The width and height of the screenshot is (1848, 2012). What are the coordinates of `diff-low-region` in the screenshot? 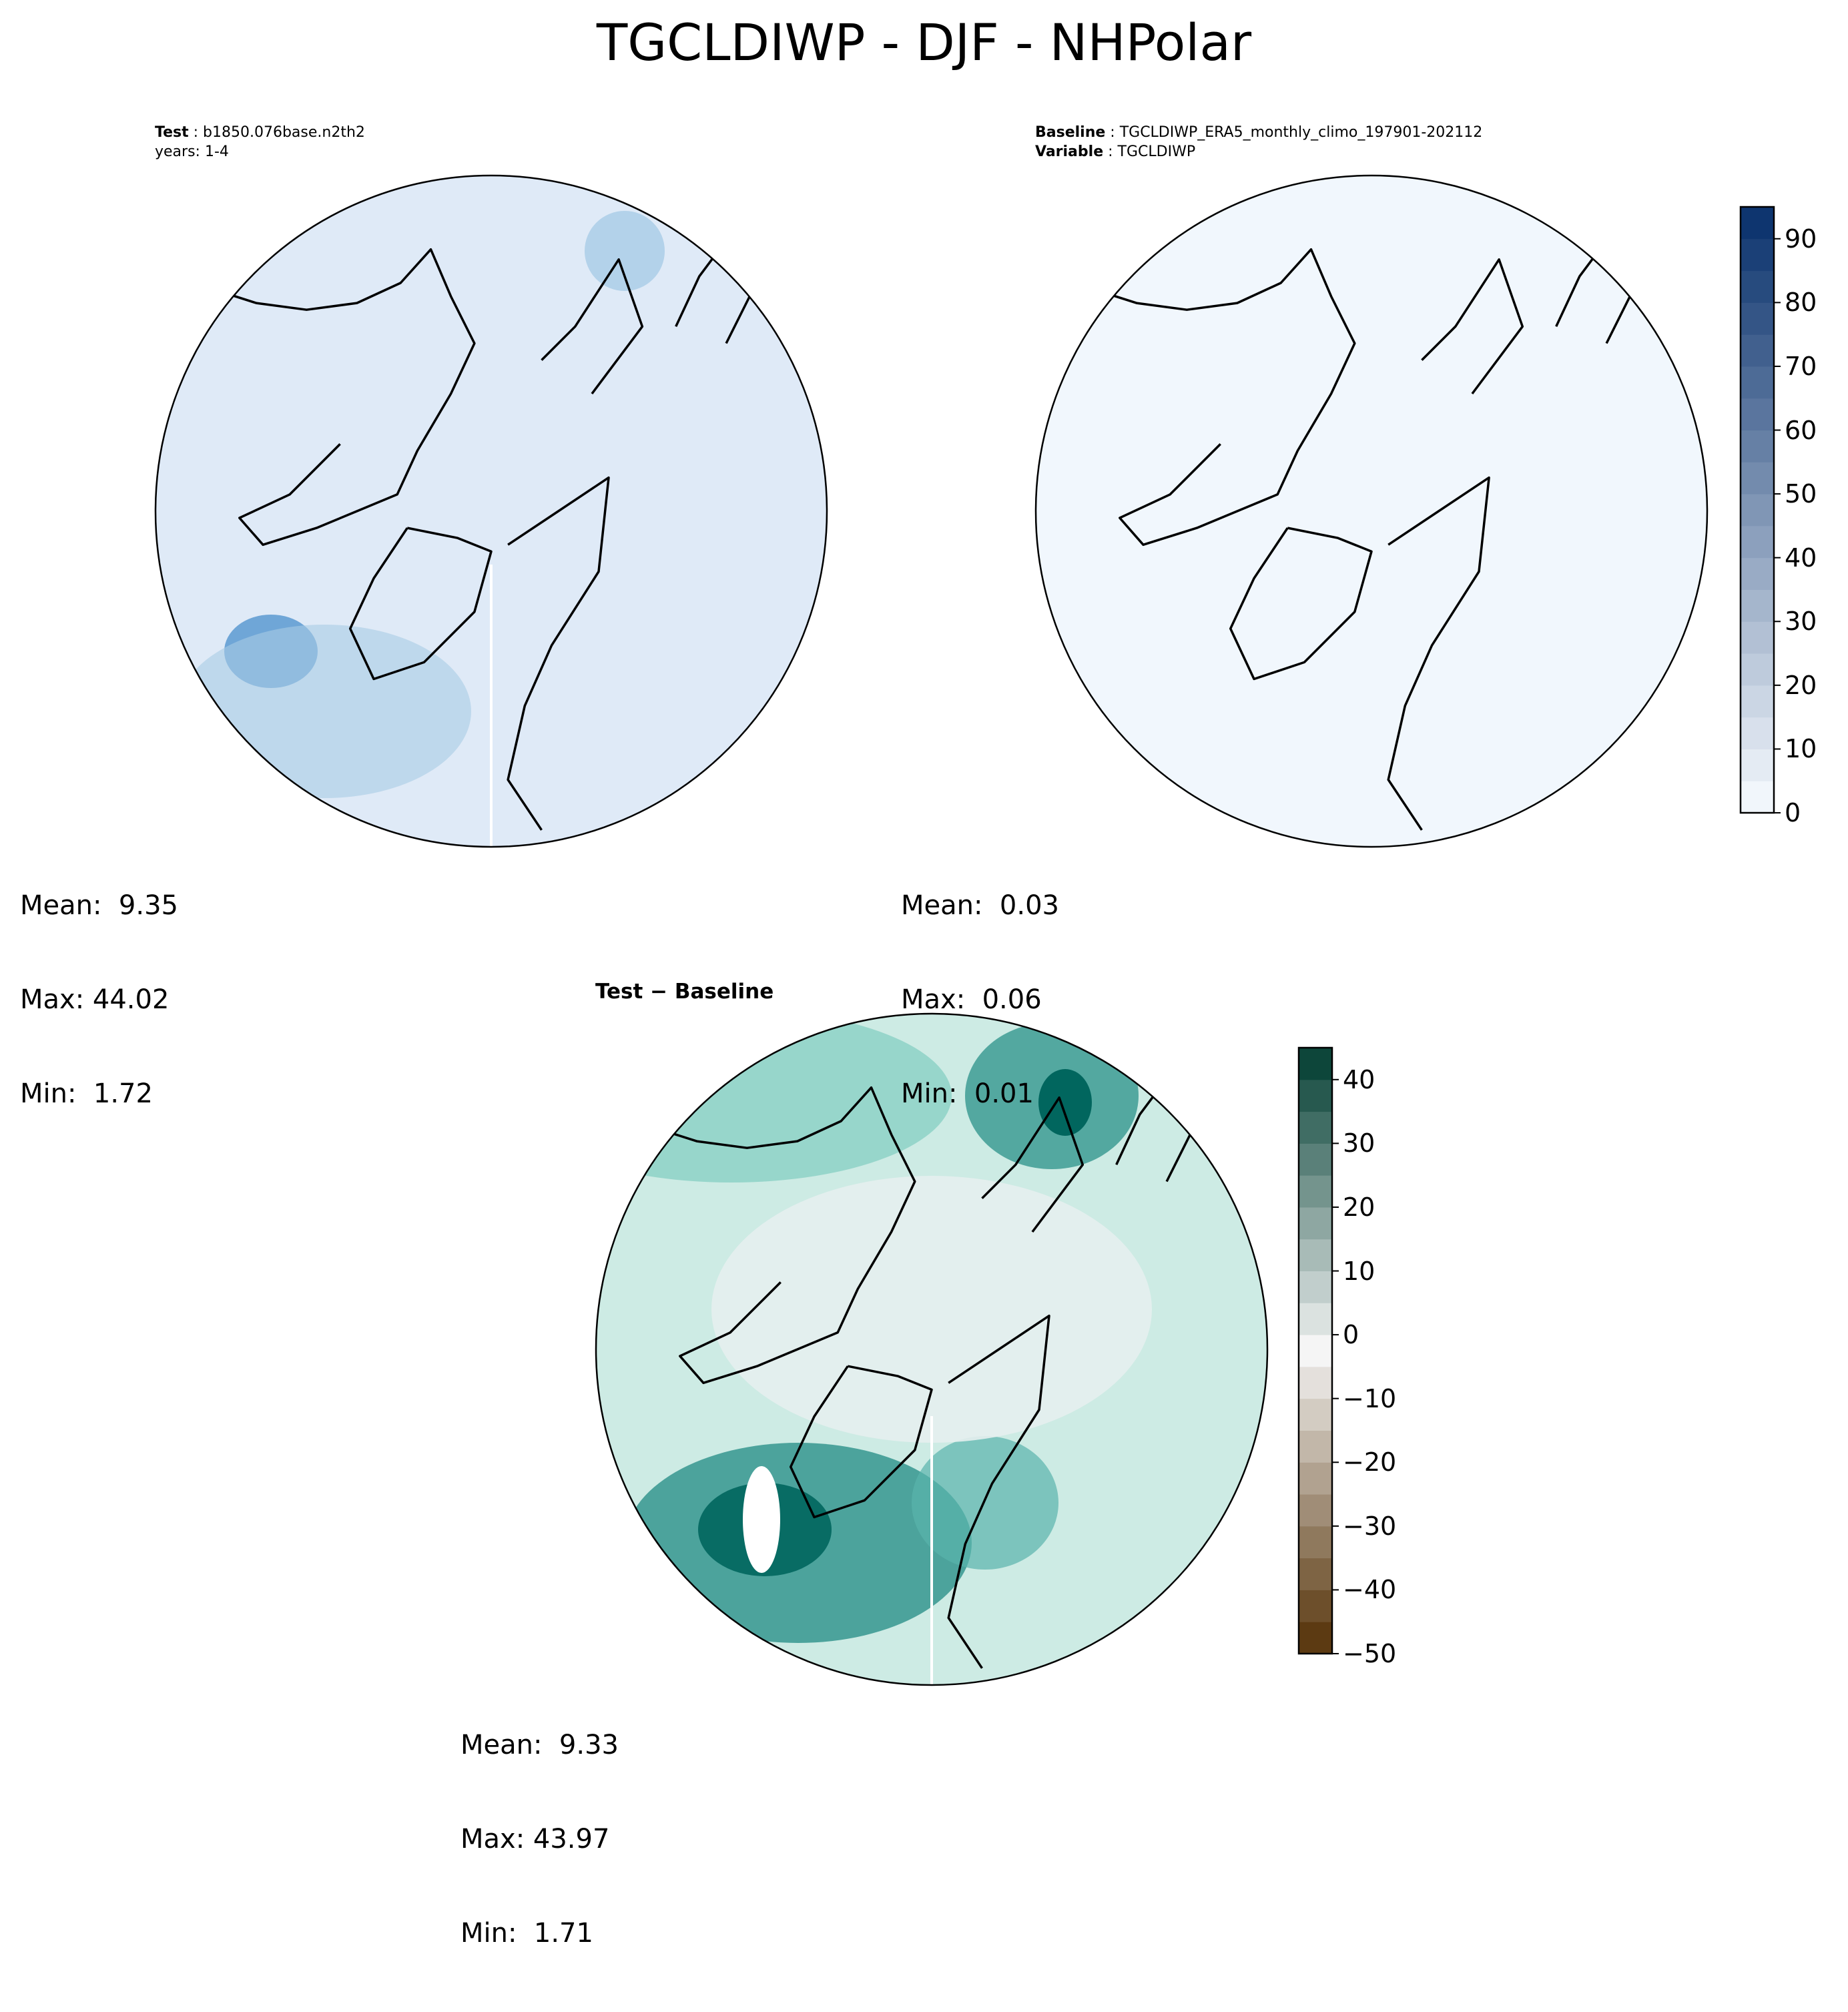 It's located at (931, 1309).